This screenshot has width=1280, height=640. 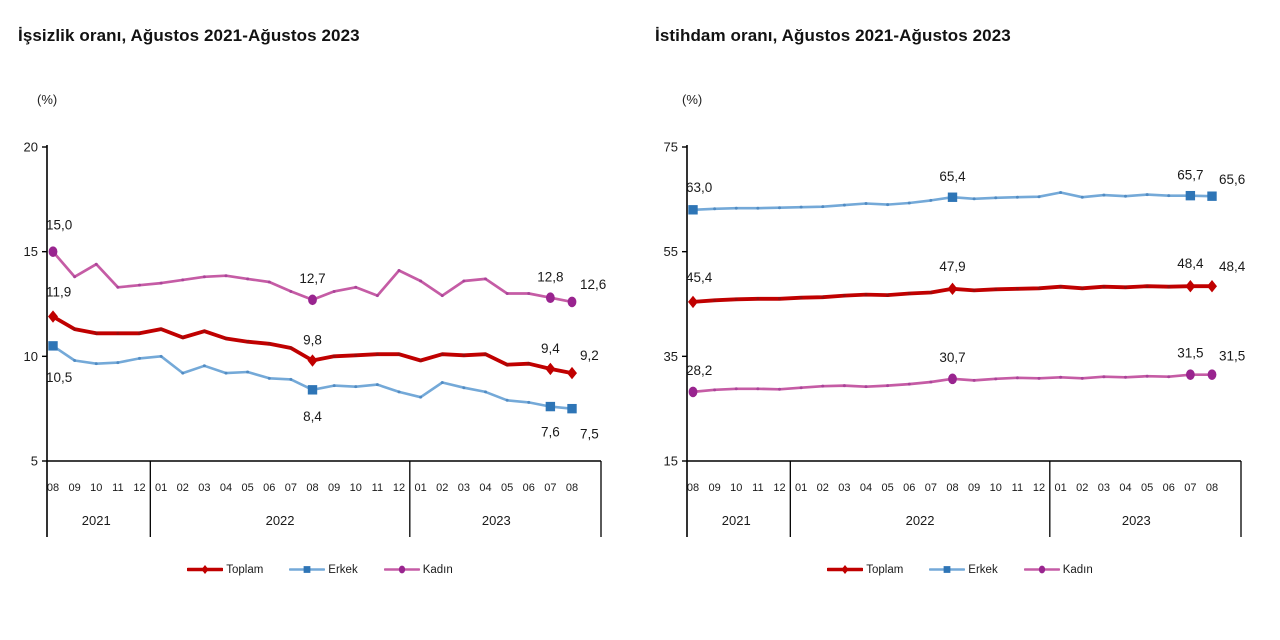 I want to click on svg-text: 35, so click(x=671, y=356).